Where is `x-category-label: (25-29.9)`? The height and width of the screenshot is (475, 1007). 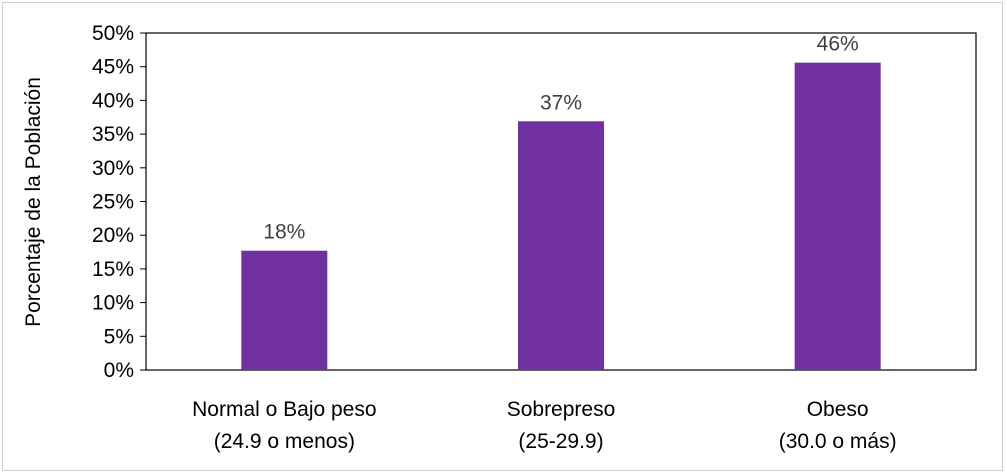
x-category-label: (25-29.9) is located at coordinates (560, 441).